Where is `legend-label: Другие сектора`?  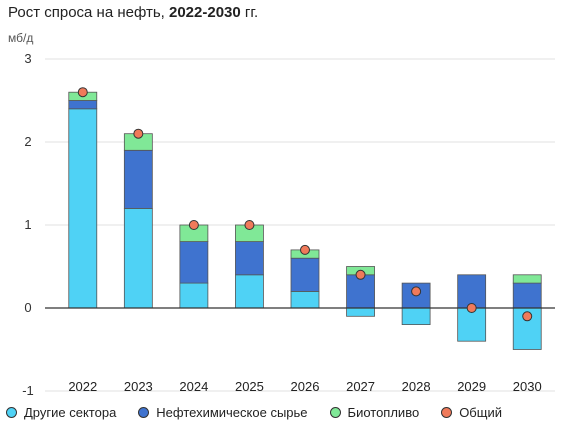
legend-label: Другие сектора is located at coordinates (70, 412).